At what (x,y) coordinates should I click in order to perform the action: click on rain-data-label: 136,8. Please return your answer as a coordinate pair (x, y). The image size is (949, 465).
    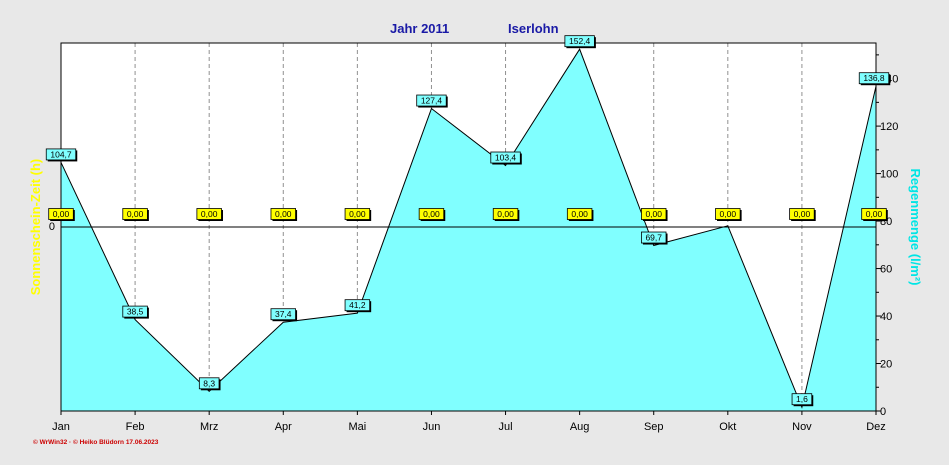
    Looking at the image, I should click on (874, 79).